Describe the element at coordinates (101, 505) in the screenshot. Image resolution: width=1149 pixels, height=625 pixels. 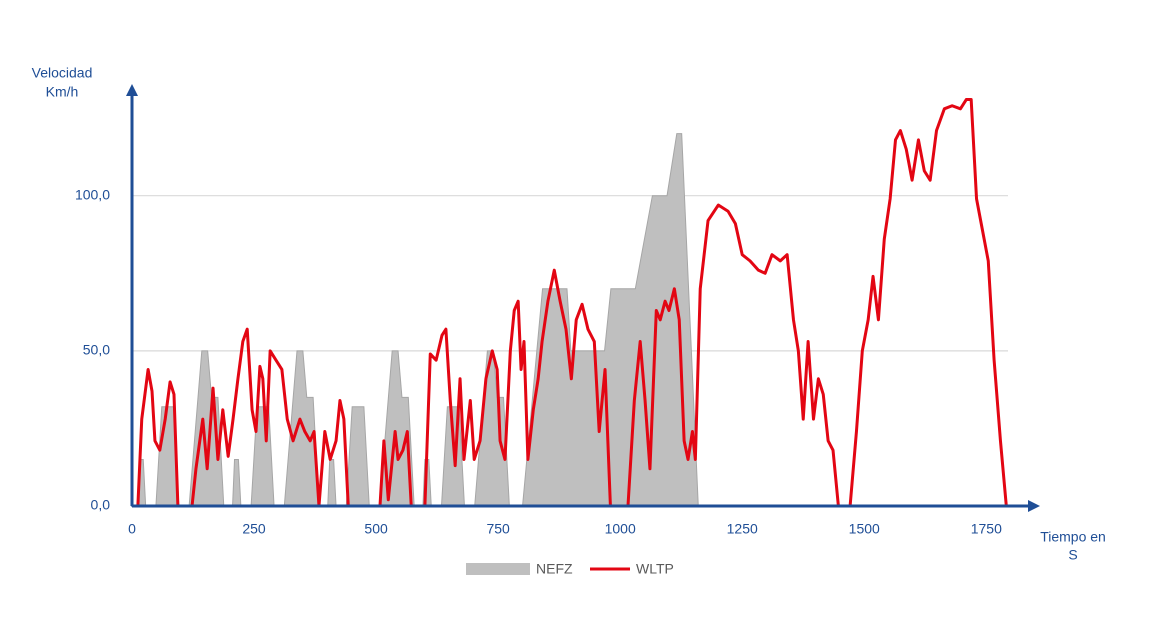
I see `y-tick-label: 0,0` at that location.